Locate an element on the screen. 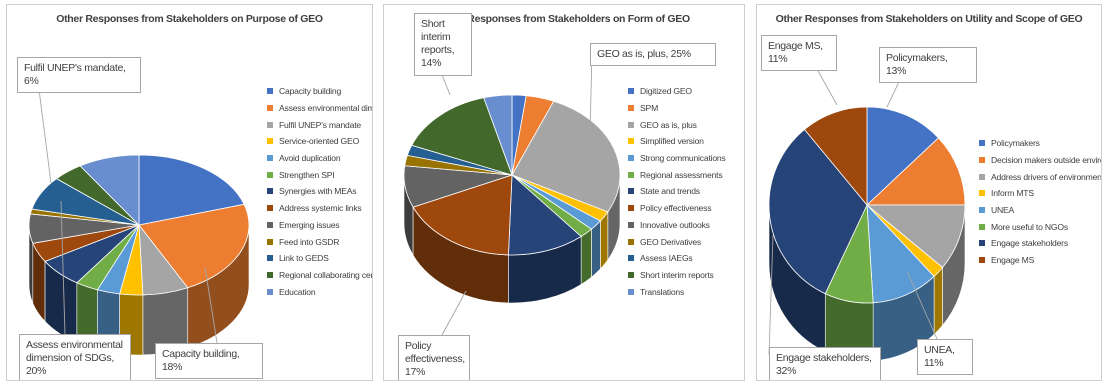 The height and width of the screenshot is (387, 1108). legend-label: More useful to NGOs is located at coordinates (1029, 226).